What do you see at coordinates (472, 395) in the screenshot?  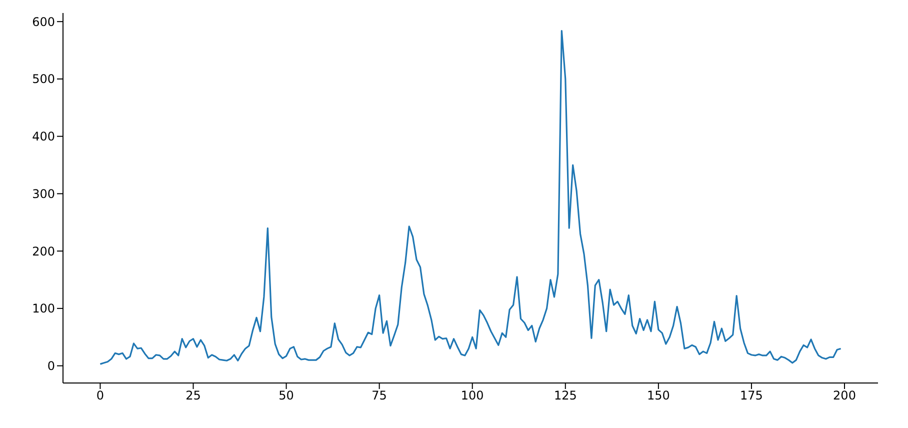 I see `x-tick-label: 100` at bounding box center [472, 395].